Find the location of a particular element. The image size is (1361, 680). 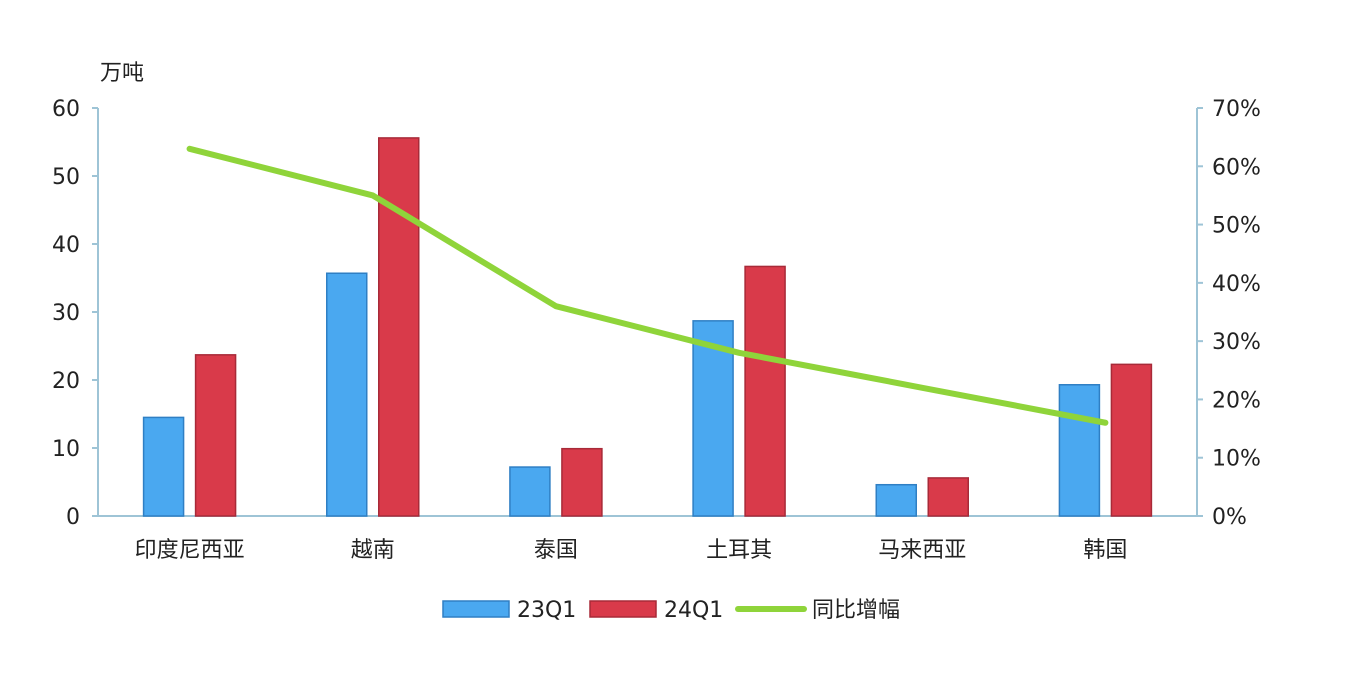

right-tick-label: 60% is located at coordinates (1236, 167).